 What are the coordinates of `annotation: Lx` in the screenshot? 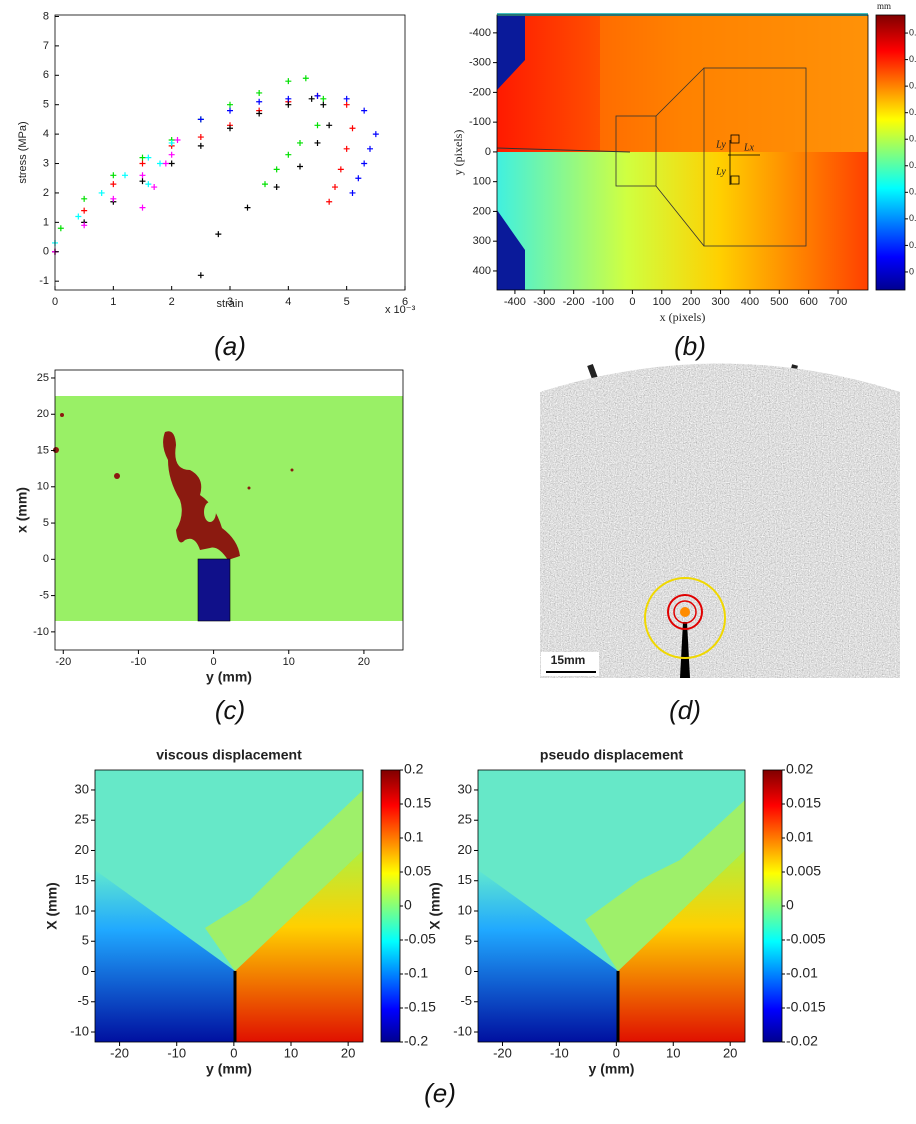 It's located at (749, 147).